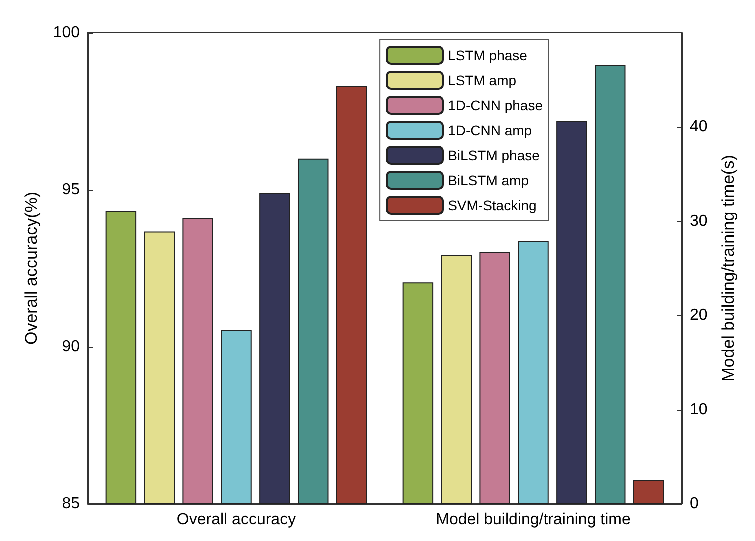 Image resolution: width=755 pixels, height=541 pixels. Describe the element at coordinates (71, 347) in the screenshot. I see `y-tick-label: 90` at that location.